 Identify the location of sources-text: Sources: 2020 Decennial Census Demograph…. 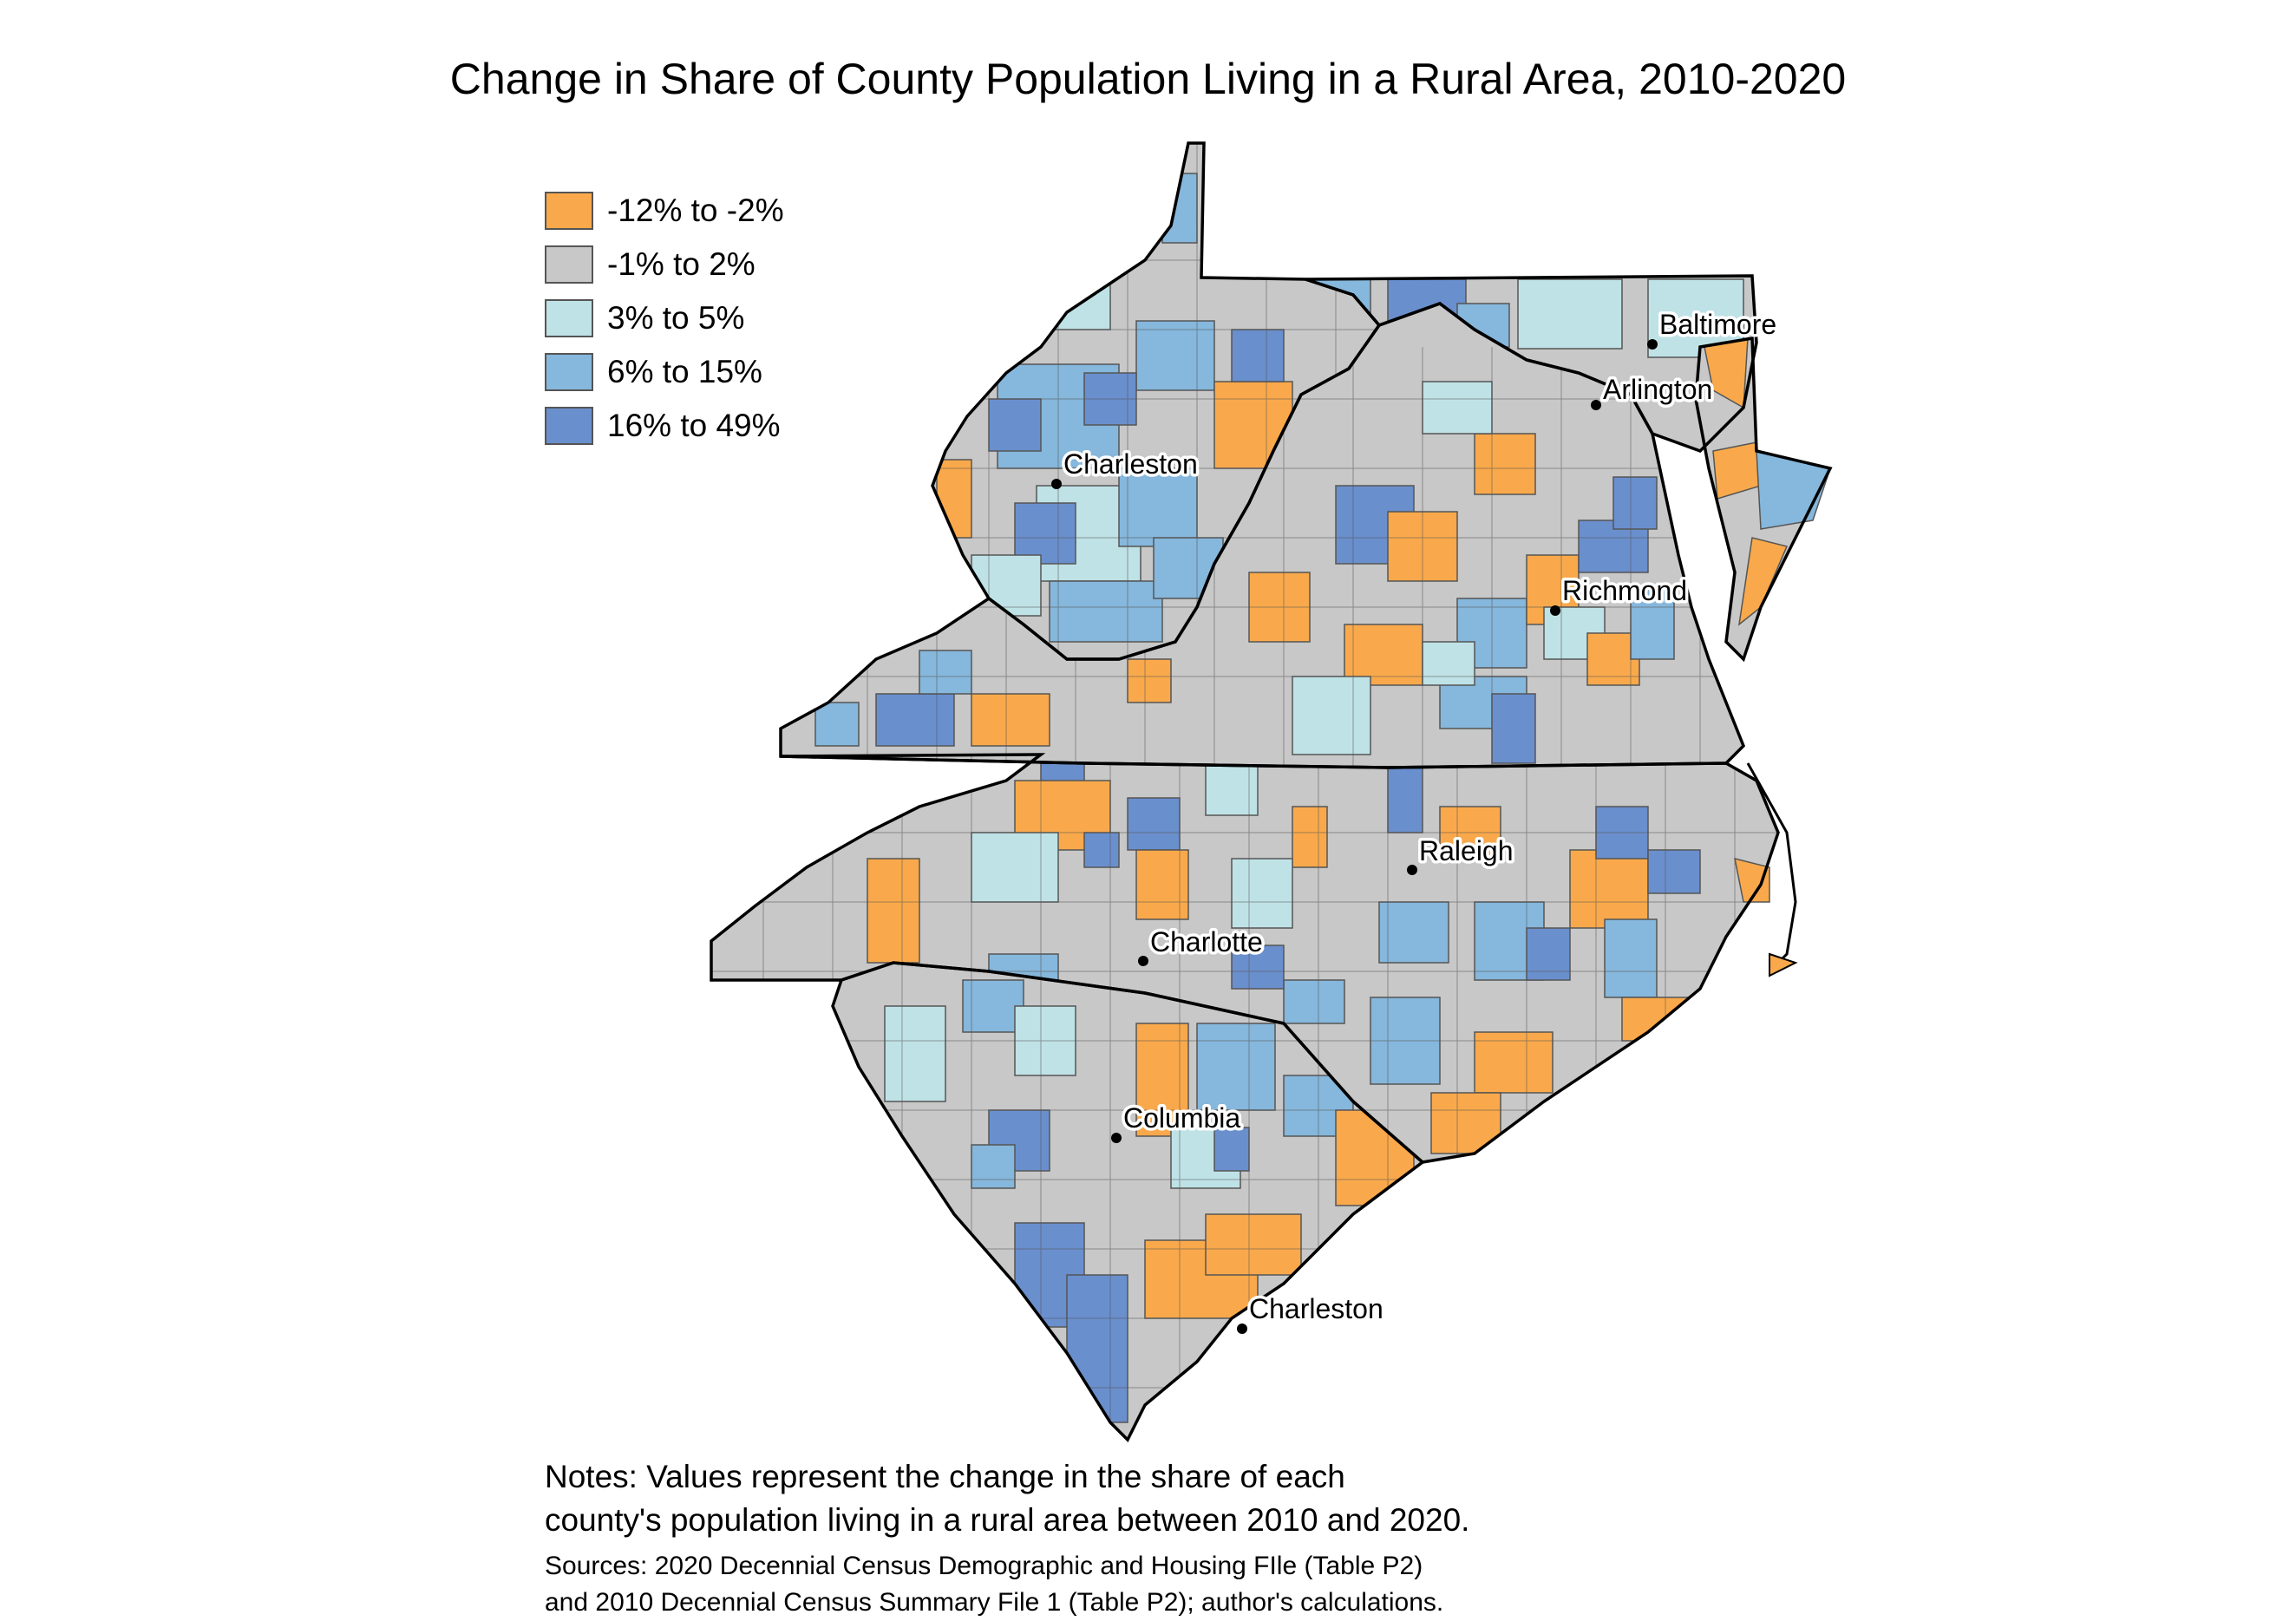
(994, 1584).